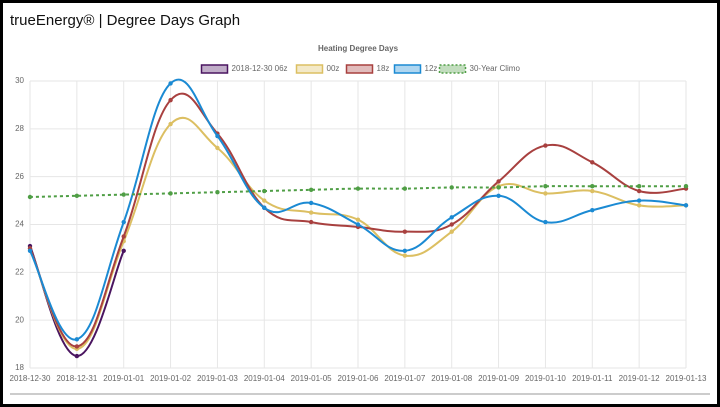  Describe the element at coordinates (431, 68) in the screenshot. I see `legend-label: 12z` at that location.